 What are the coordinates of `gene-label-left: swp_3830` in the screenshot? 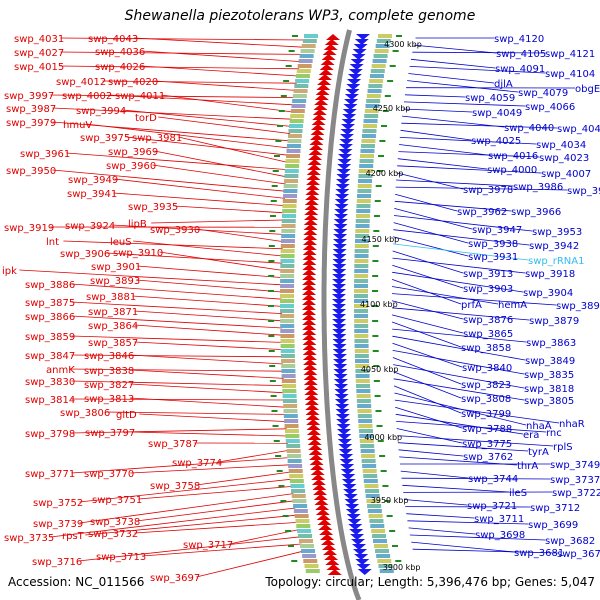 It's located at (50, 382).